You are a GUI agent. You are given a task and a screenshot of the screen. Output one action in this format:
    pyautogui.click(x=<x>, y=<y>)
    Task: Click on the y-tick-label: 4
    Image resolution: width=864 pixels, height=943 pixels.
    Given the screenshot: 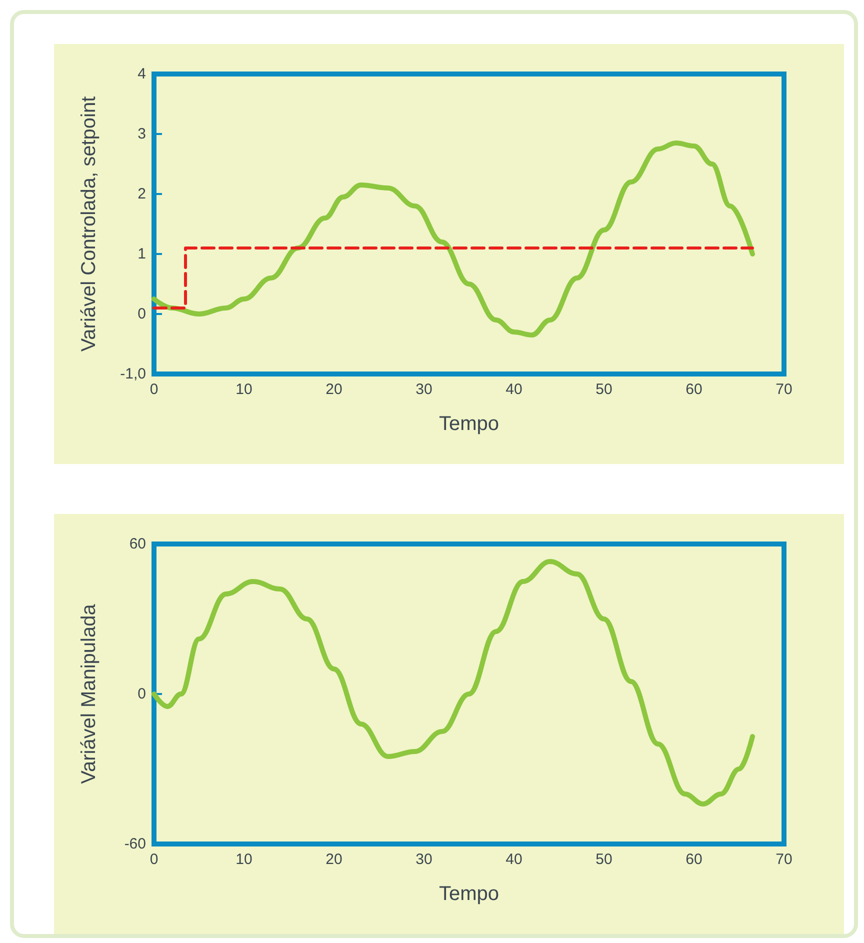 What is the action you would take?
    pyautogui.click(x=142, y=74)
    